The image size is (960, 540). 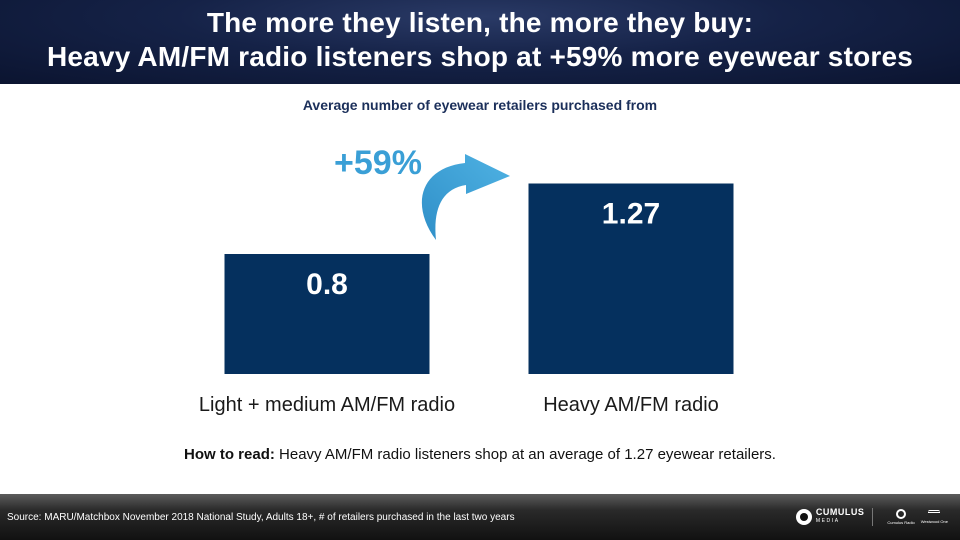 I want to click on cumulus-logo-subtext: MEDIA, so click(x=827, y=521).